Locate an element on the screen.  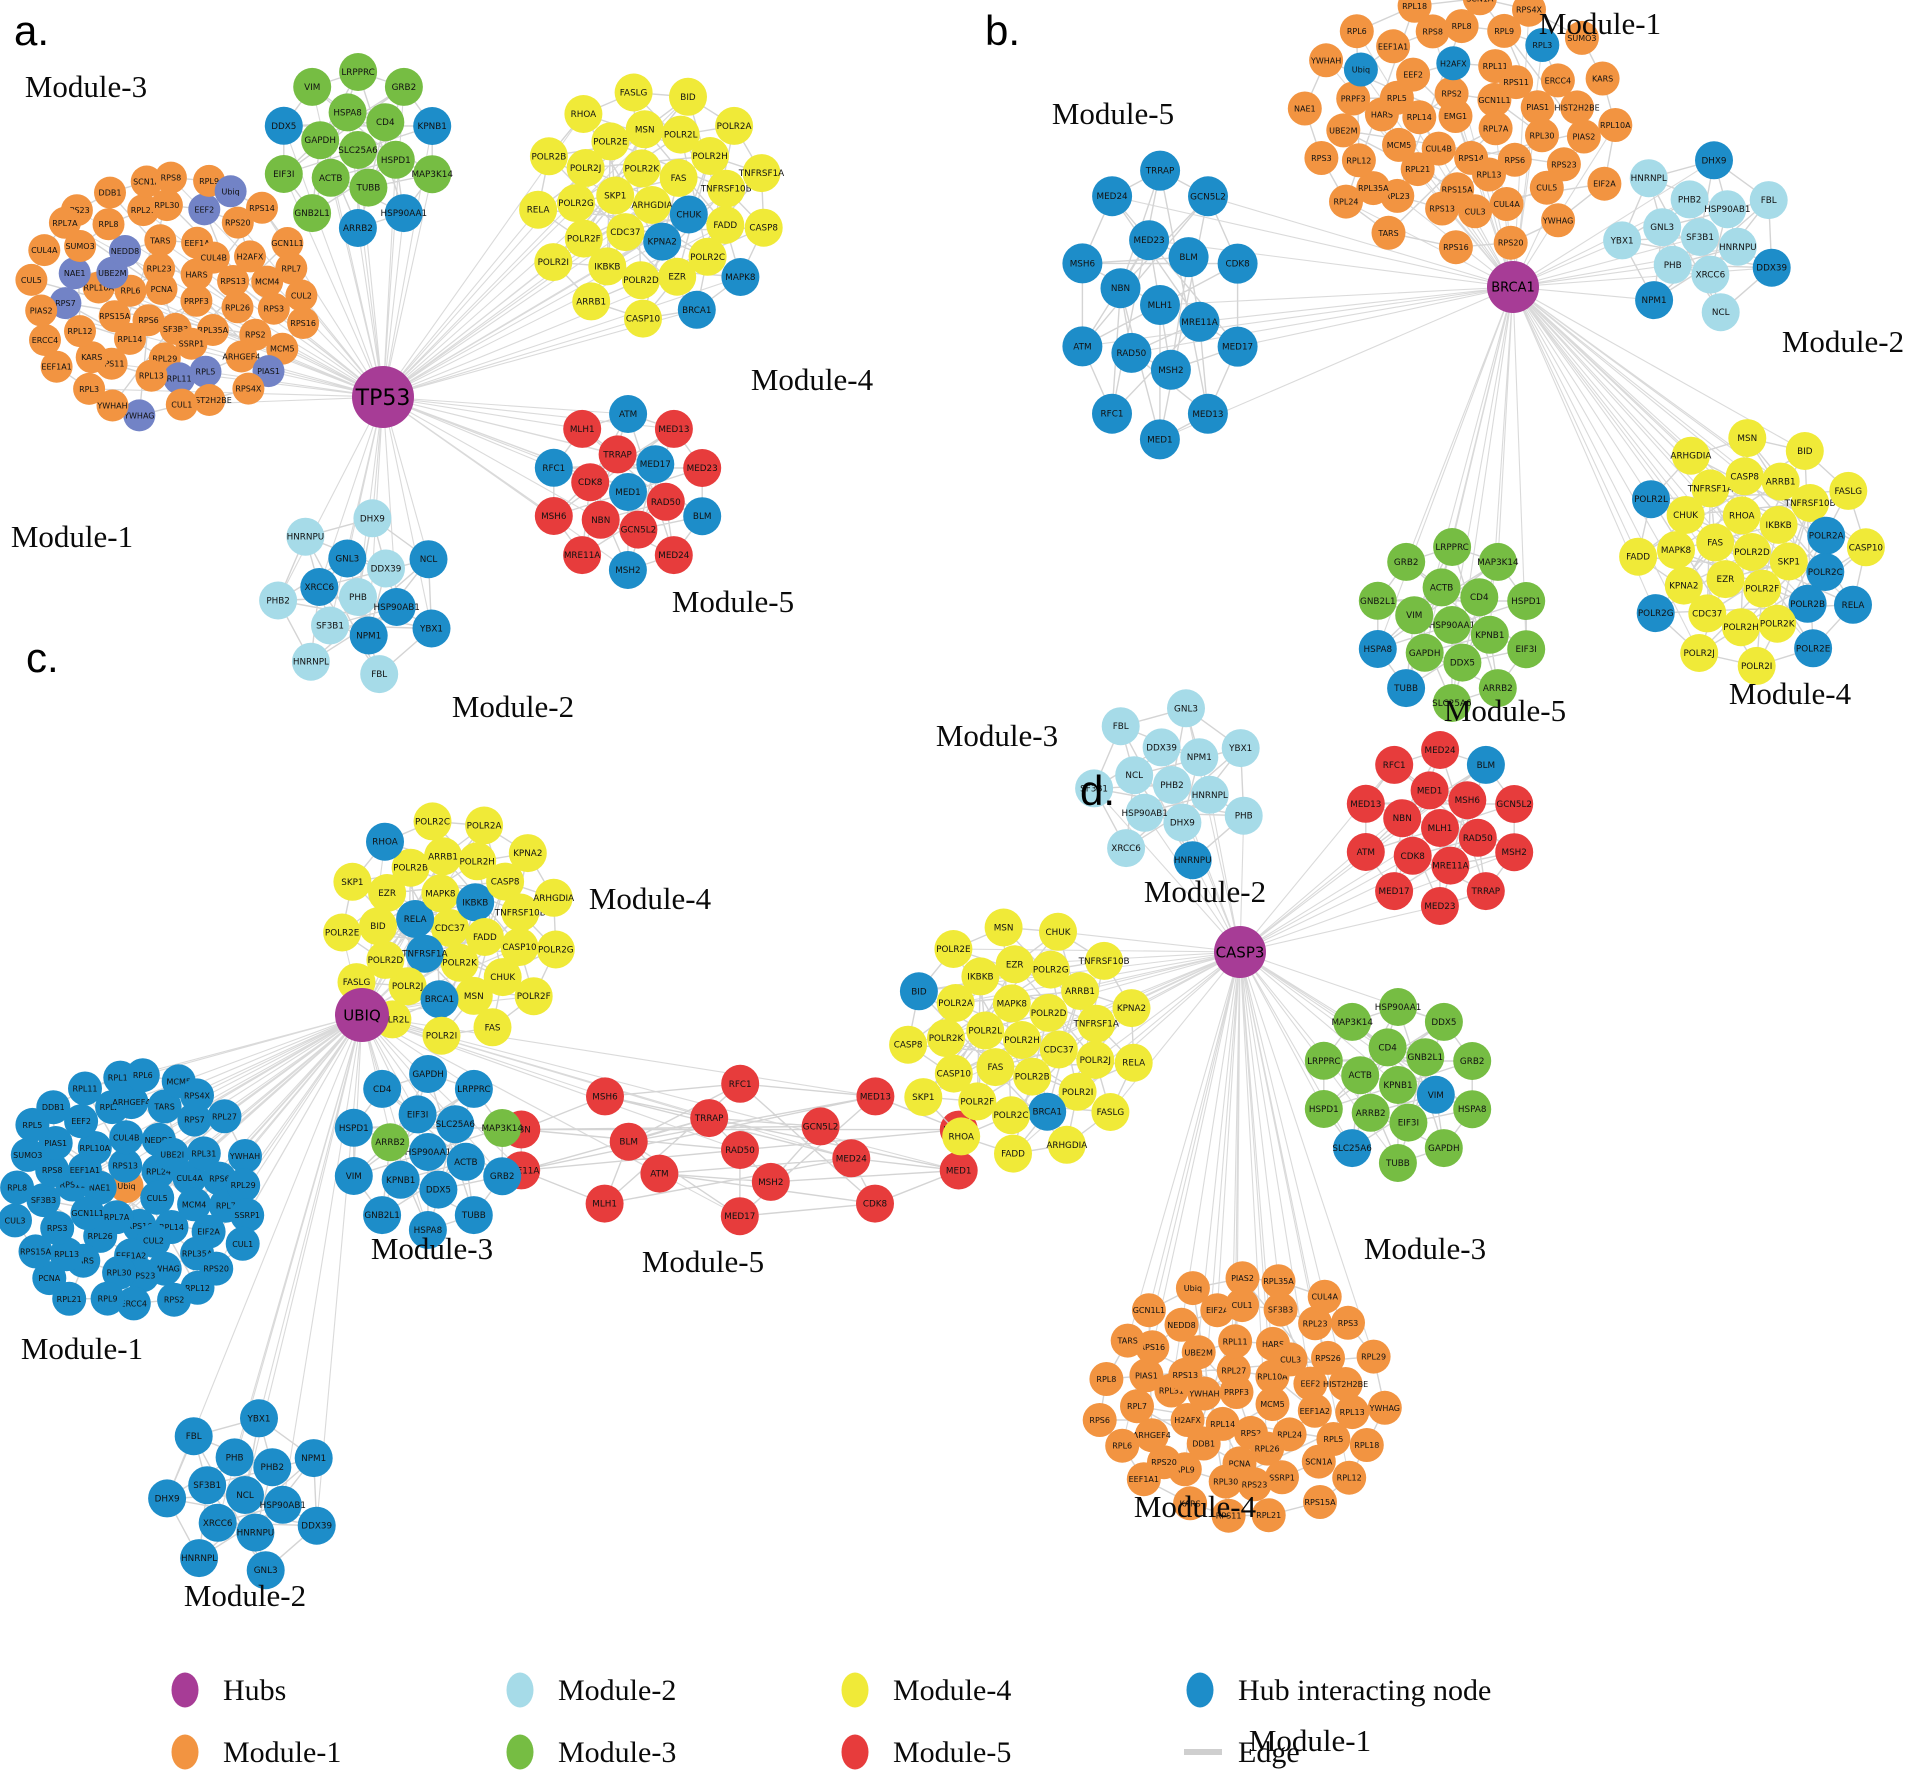
node-FASLG: FASLG is located at coordinates (633, 92).